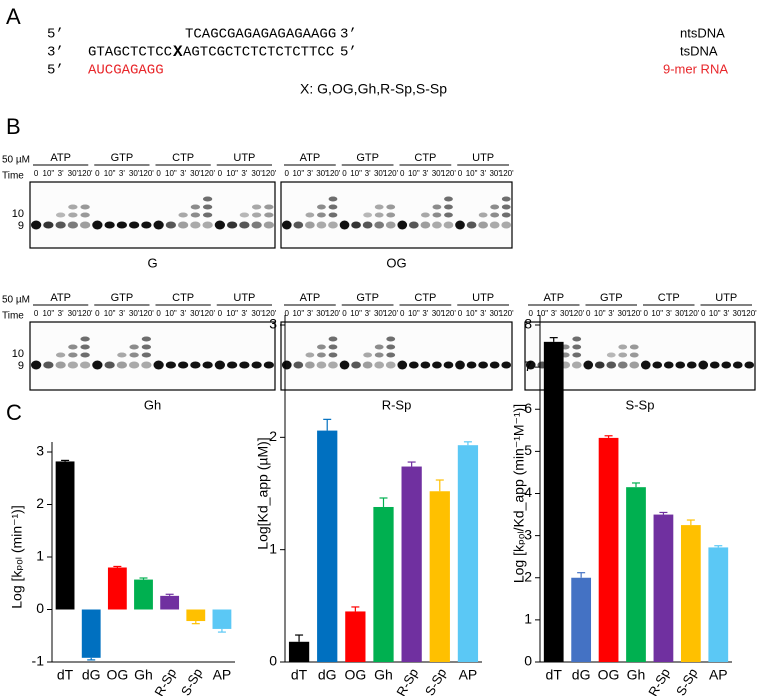 This screenshot has height=696, width=762. I want to click on x-tick-label: dT, so click(554, 675).